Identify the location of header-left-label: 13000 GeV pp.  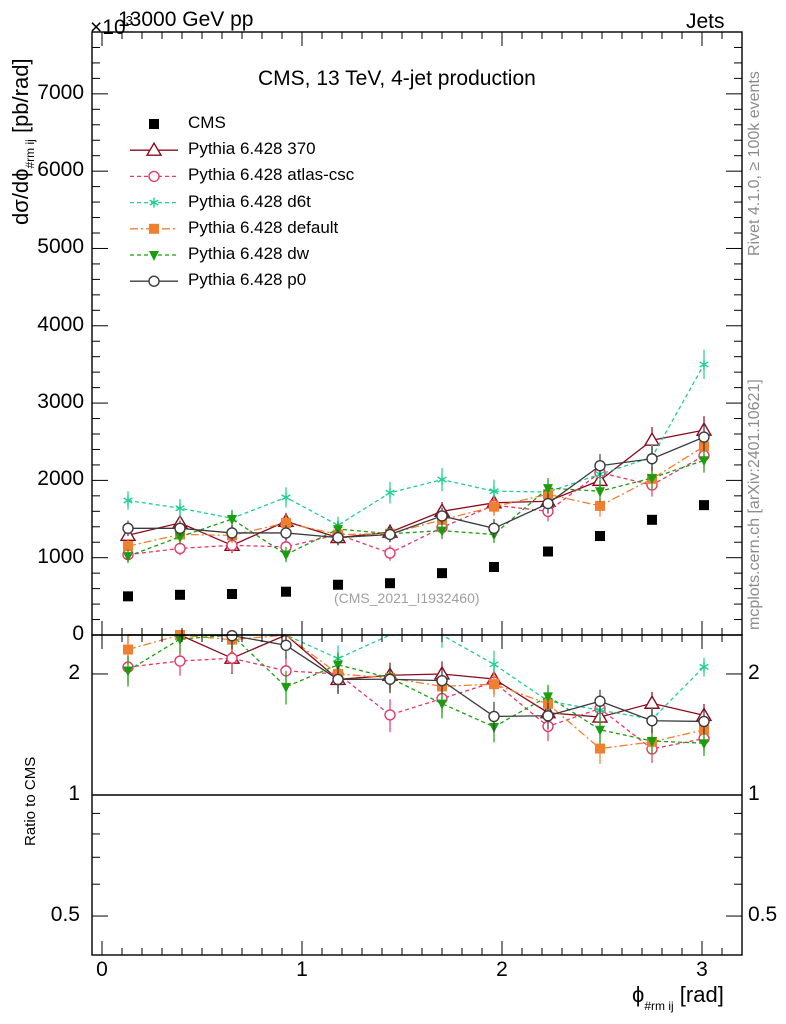
(186, 19).